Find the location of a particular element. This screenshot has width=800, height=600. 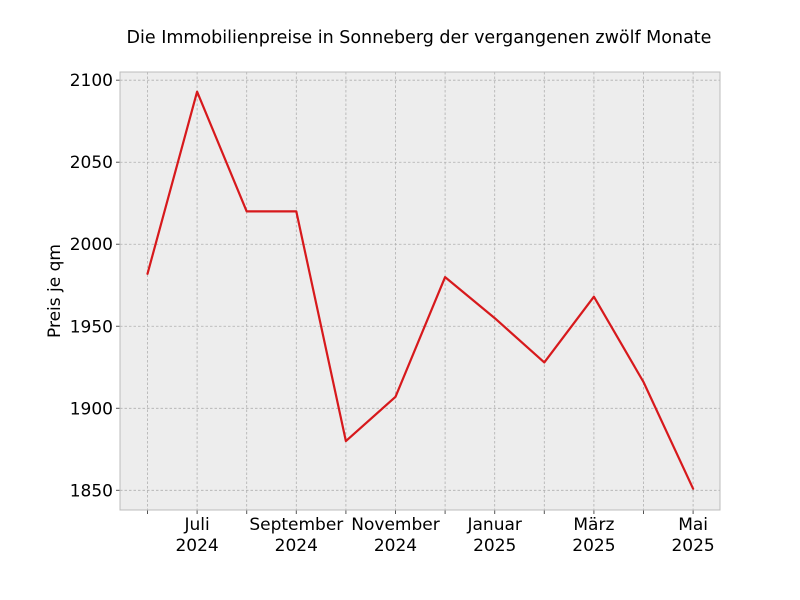

x-tick-label-line: Juli is located at coordinates (196, 525).